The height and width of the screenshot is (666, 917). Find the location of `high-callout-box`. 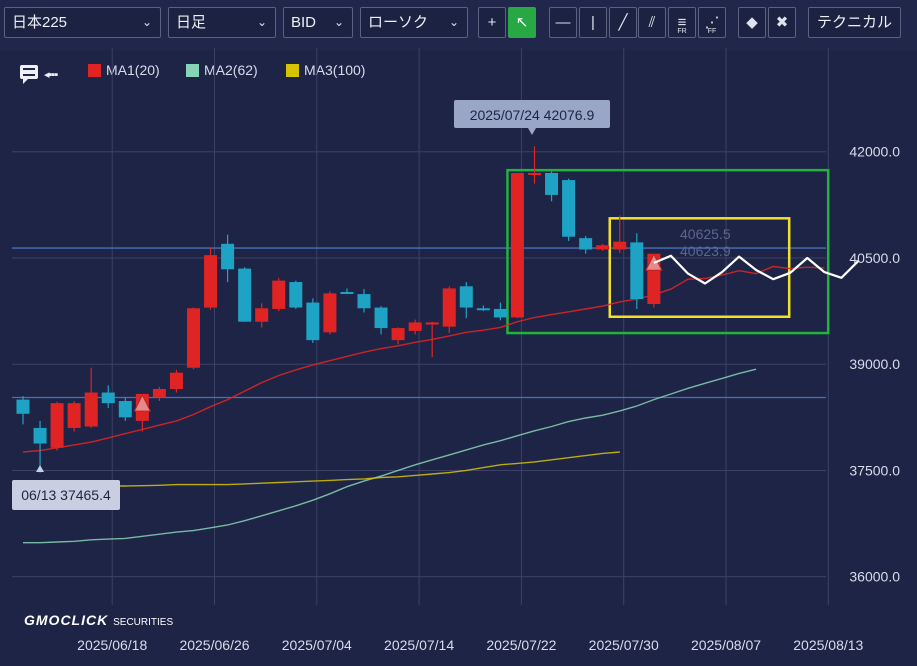

high-callout-box is located at coordinates (532, 114).